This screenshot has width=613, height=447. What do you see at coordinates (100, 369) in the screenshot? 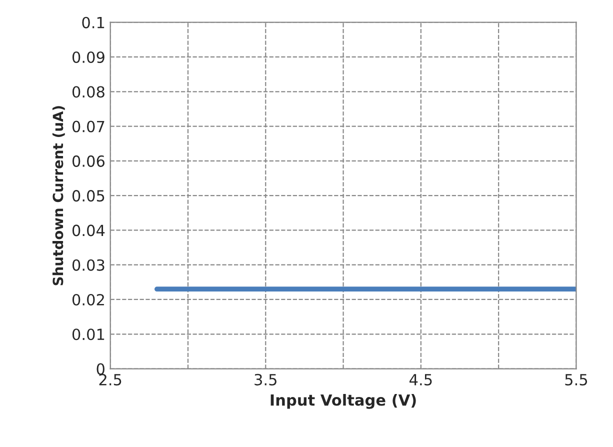
I see `y-tick-label: 0` at bounding box center [100, 369].